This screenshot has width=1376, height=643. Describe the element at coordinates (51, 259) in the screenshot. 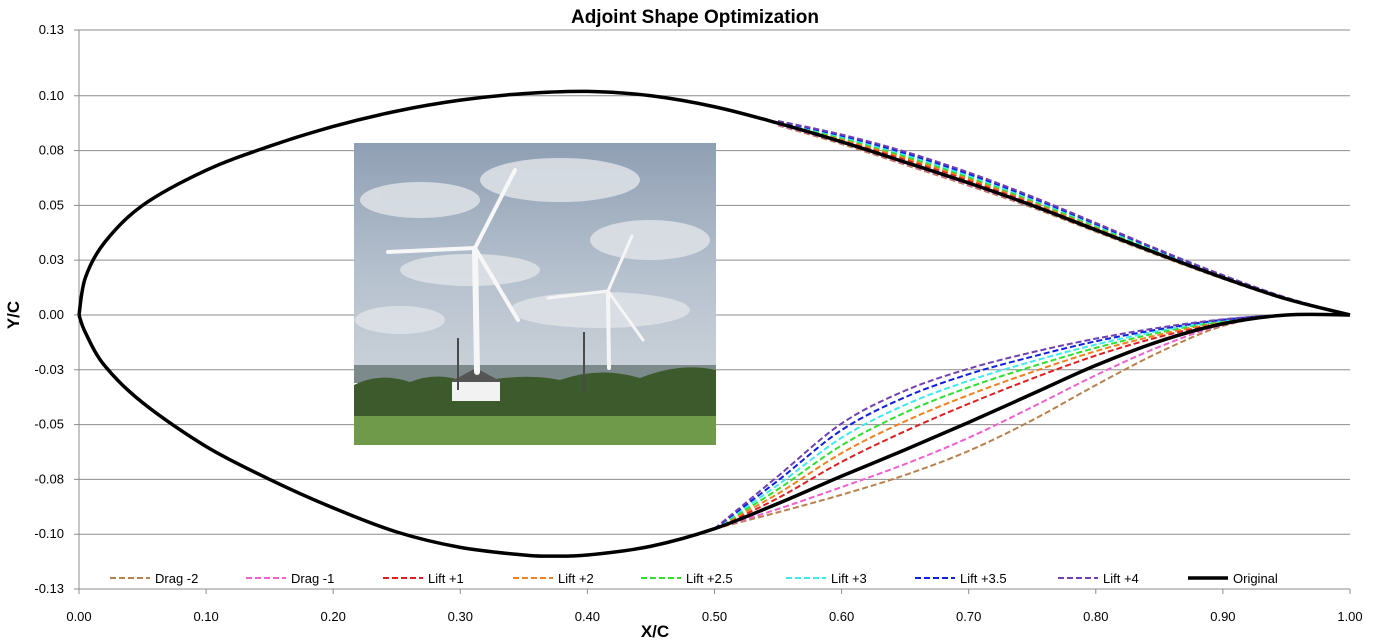

I see `y-tick-label: 0.03` at that location.